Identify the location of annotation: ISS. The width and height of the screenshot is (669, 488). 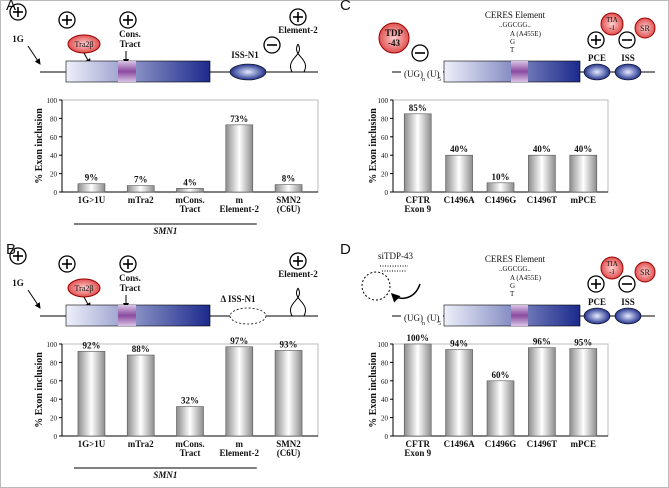
(628, 302).